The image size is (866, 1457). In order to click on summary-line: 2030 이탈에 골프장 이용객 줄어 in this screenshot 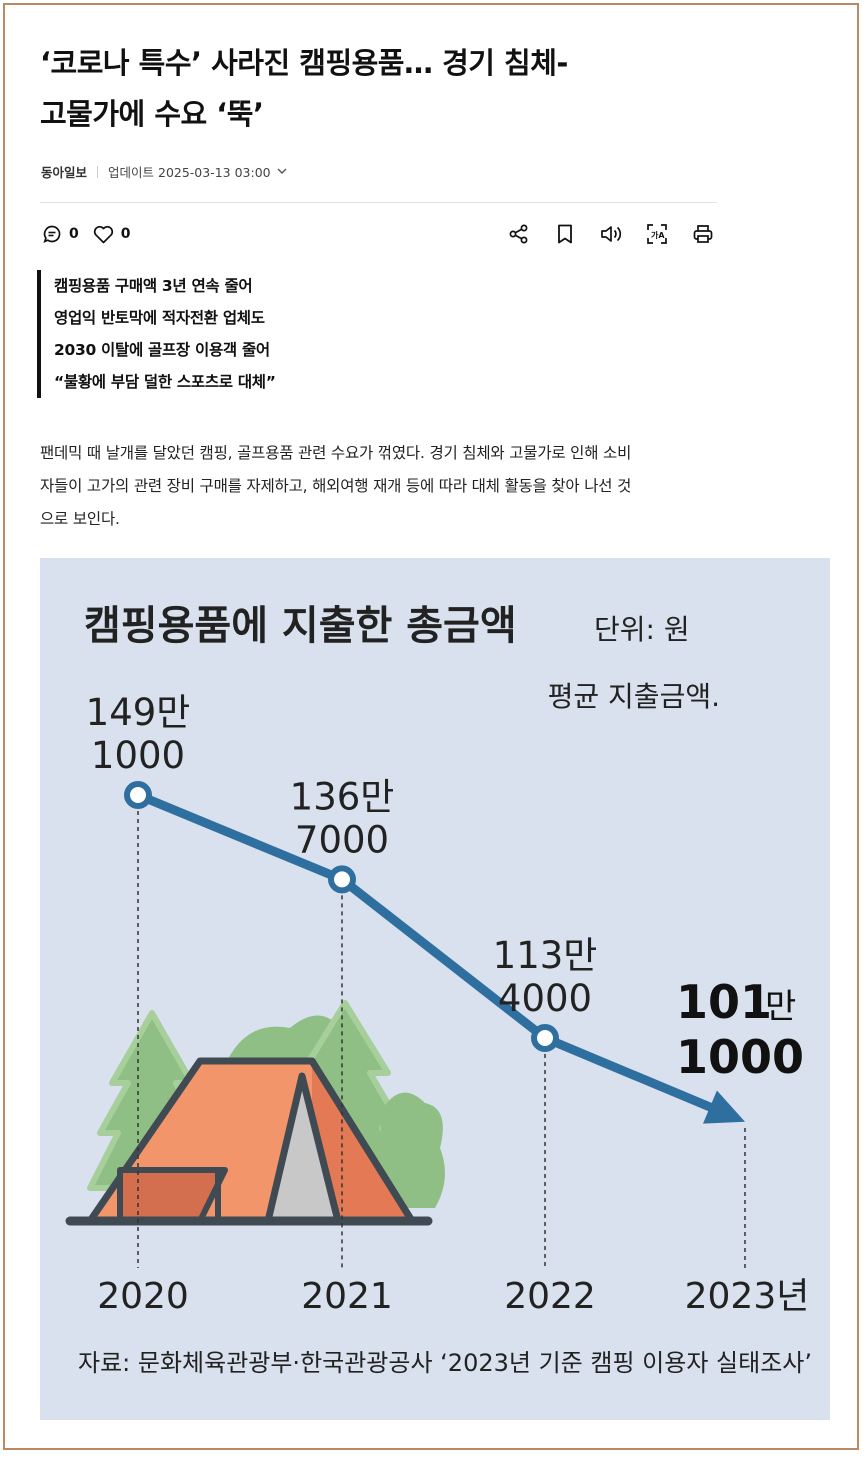, I will do `click(162, 350)`.